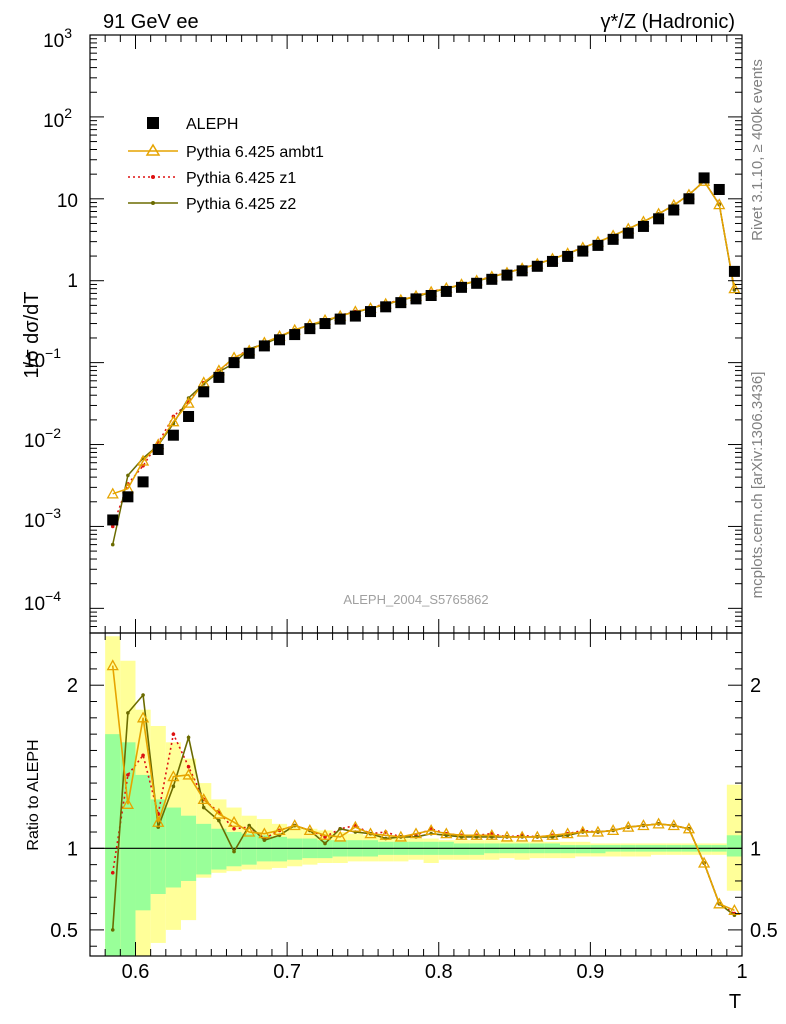 This screenshot has height=1024, width=786. What do you see at coordinates (741, 972) in the screenshot?
I see `x-tick-label: 1` at bounding box center [741, 972].